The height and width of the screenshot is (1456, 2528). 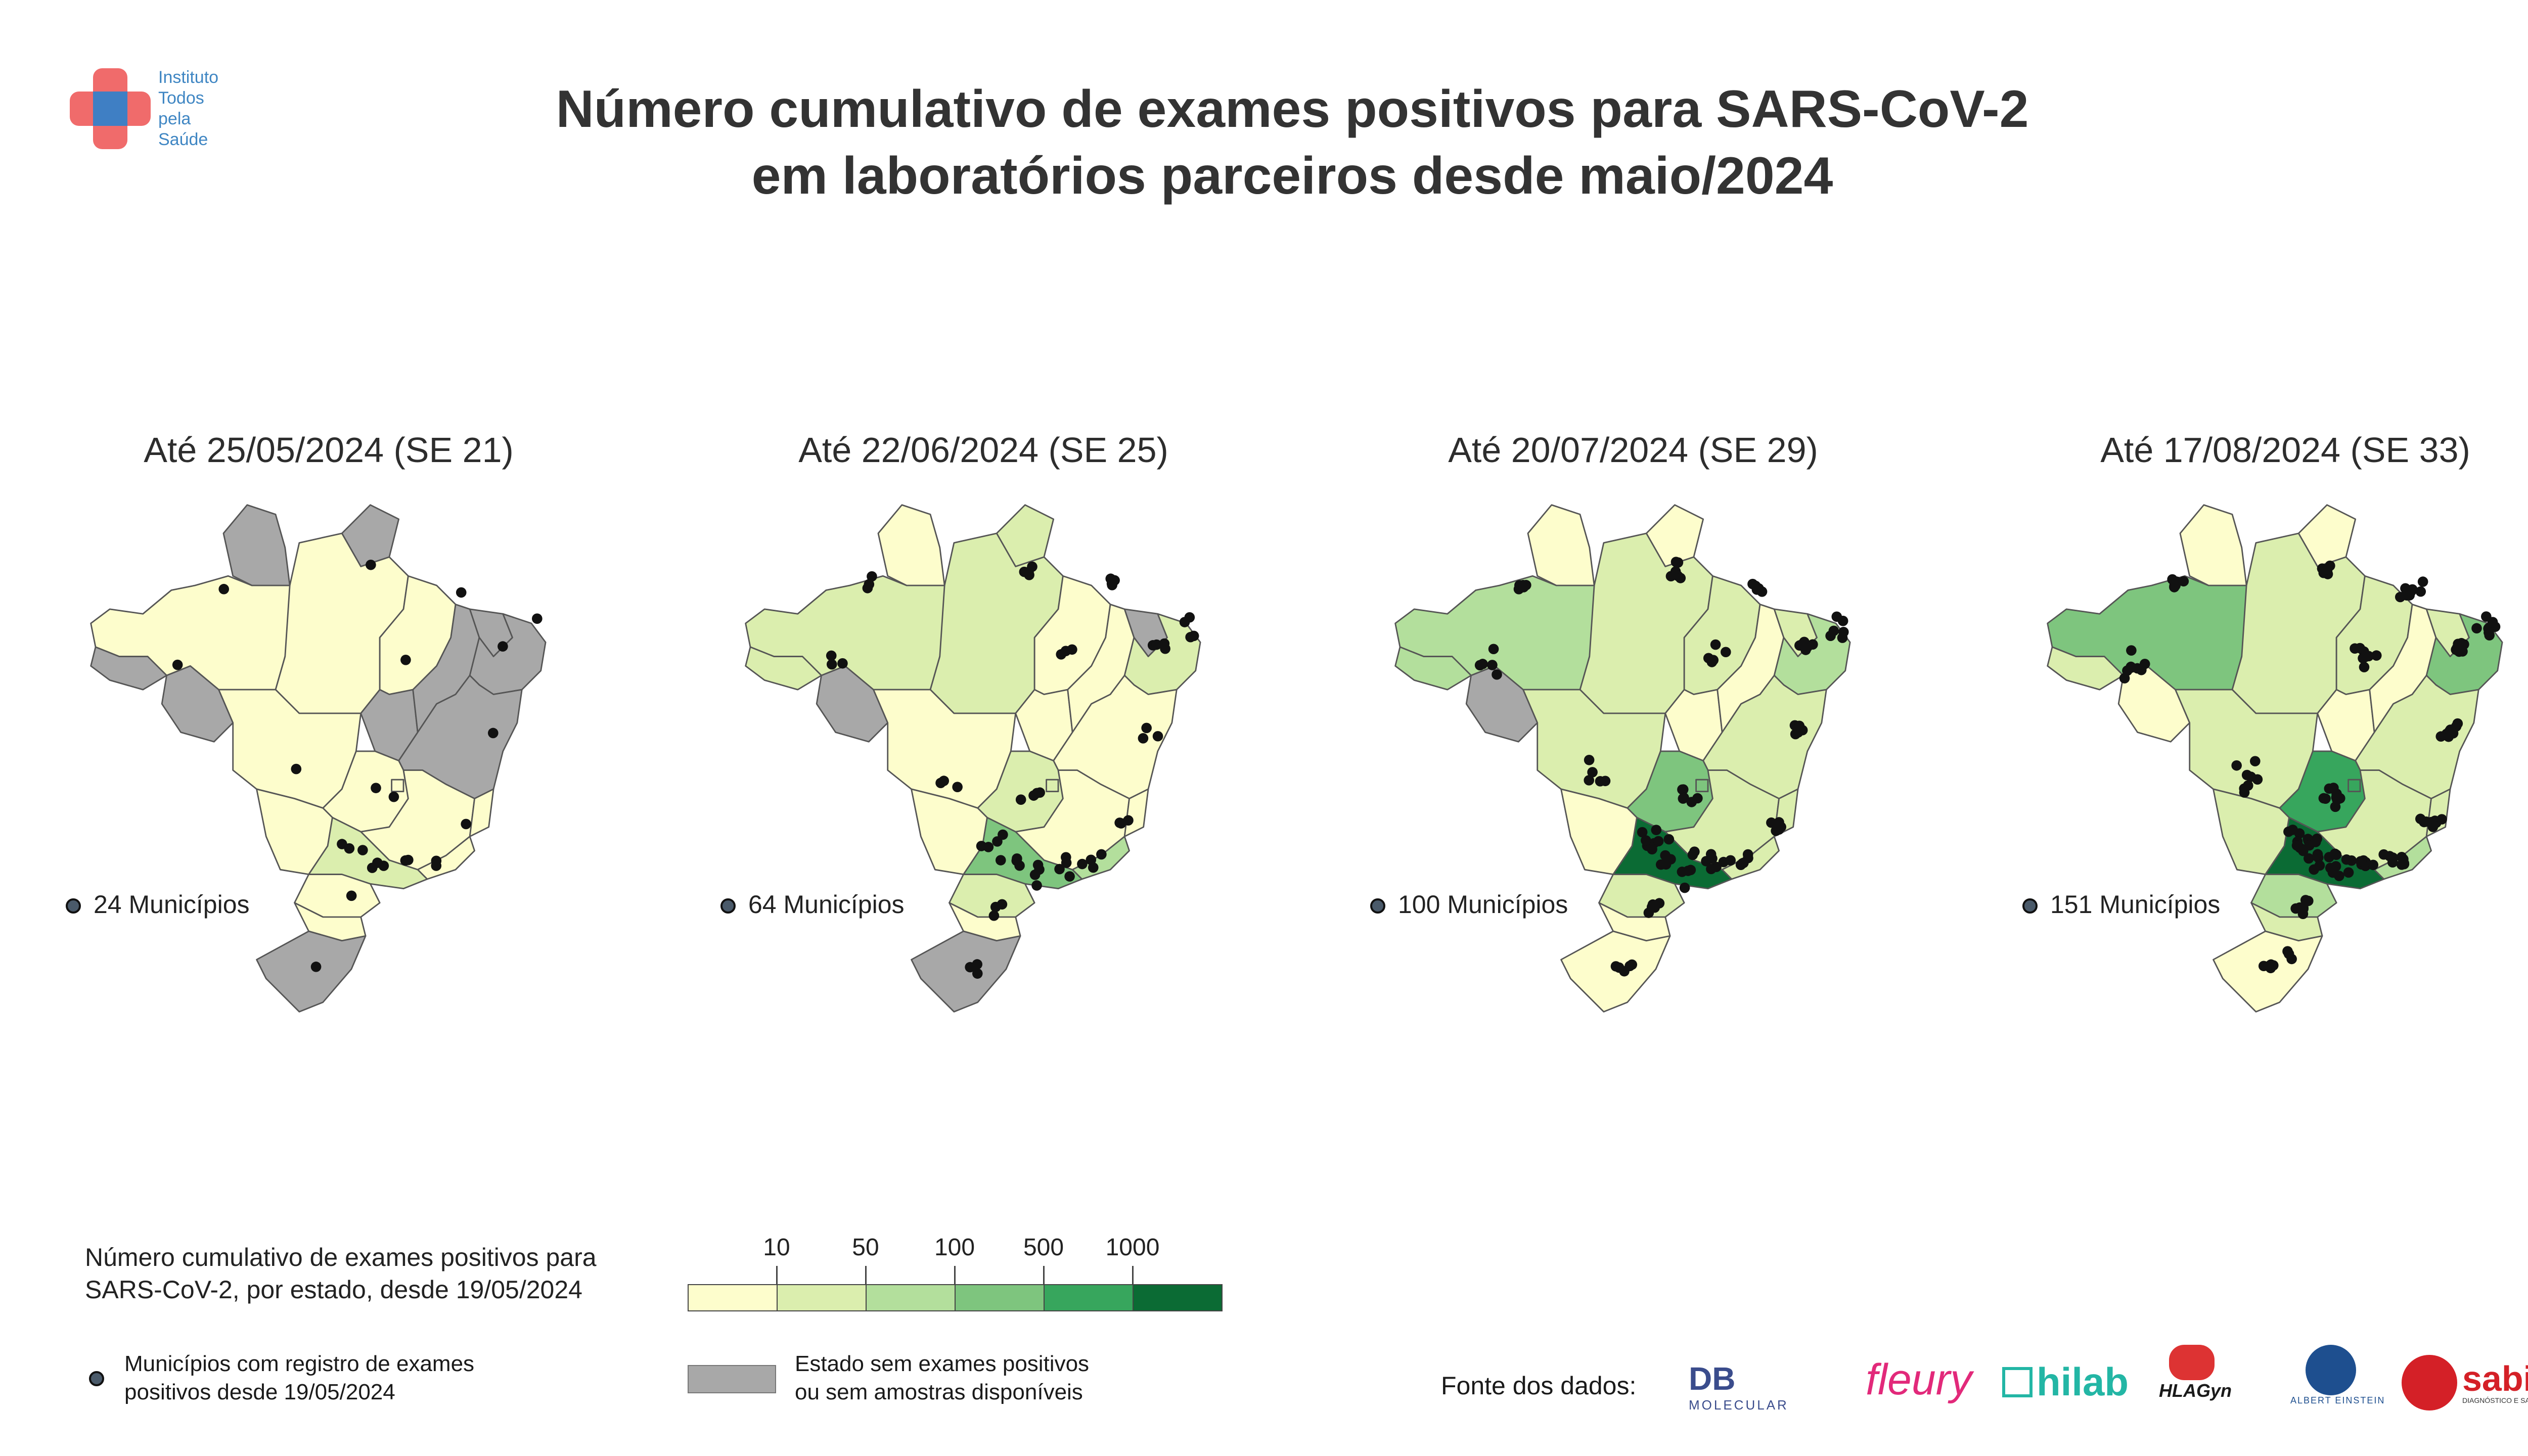 What do you see at coordinates (1919, 1379) in the screenshot?
I see `fleury-logo-icon: fleury` at bounding box center [1919, 1379].